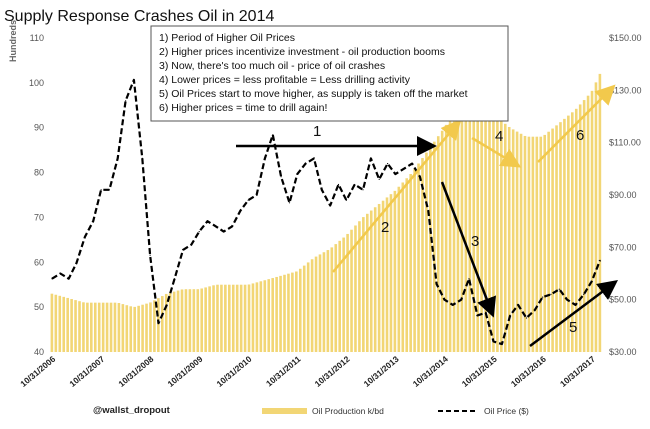 This screenshot has height=429, width=650. Describe the element at coordinates (39, 307) in the screenshot. I see `y-tick-left: 50` at that location.